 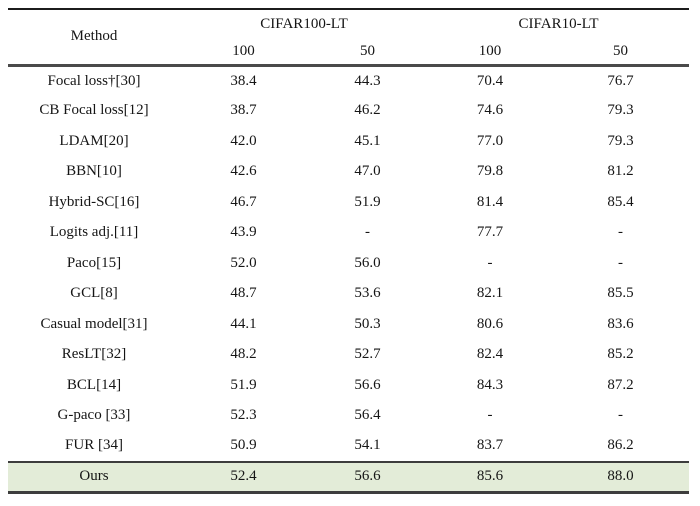 What do you see at coordinates (243, 50) in the screenshot?
I see `col-header-cifar100lt-100: 100` at bounding box center [243, 50].